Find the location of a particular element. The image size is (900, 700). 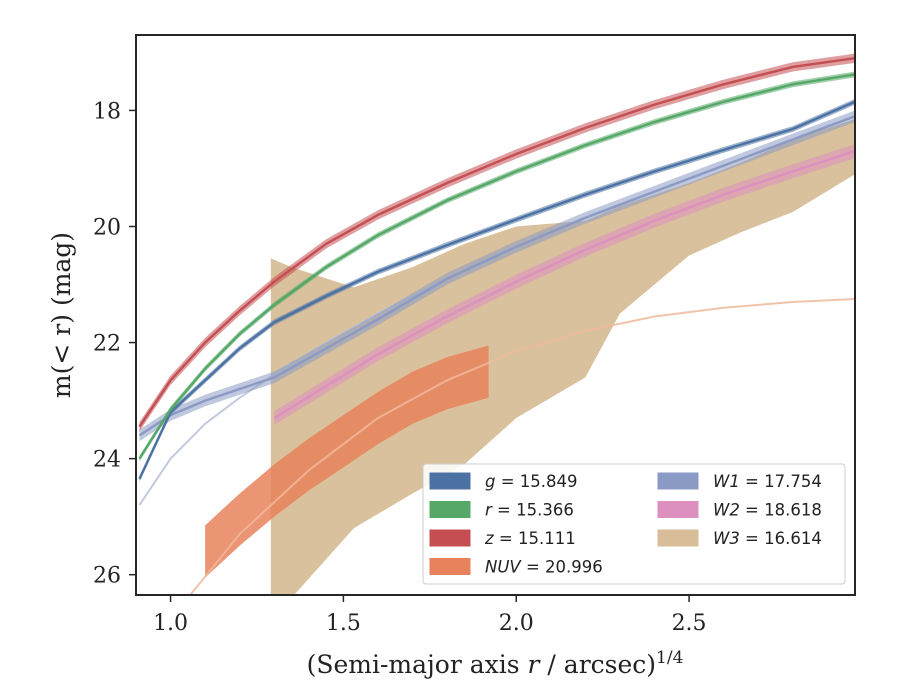

series-band-nuv is located at coordinates (347, 461).